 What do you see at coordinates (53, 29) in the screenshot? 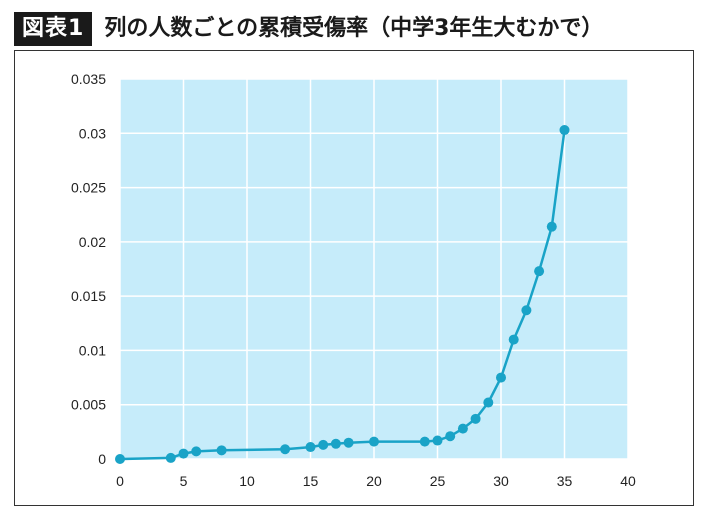
I see `figure-label-badge: 図表1` at bounding box center [53, 29].